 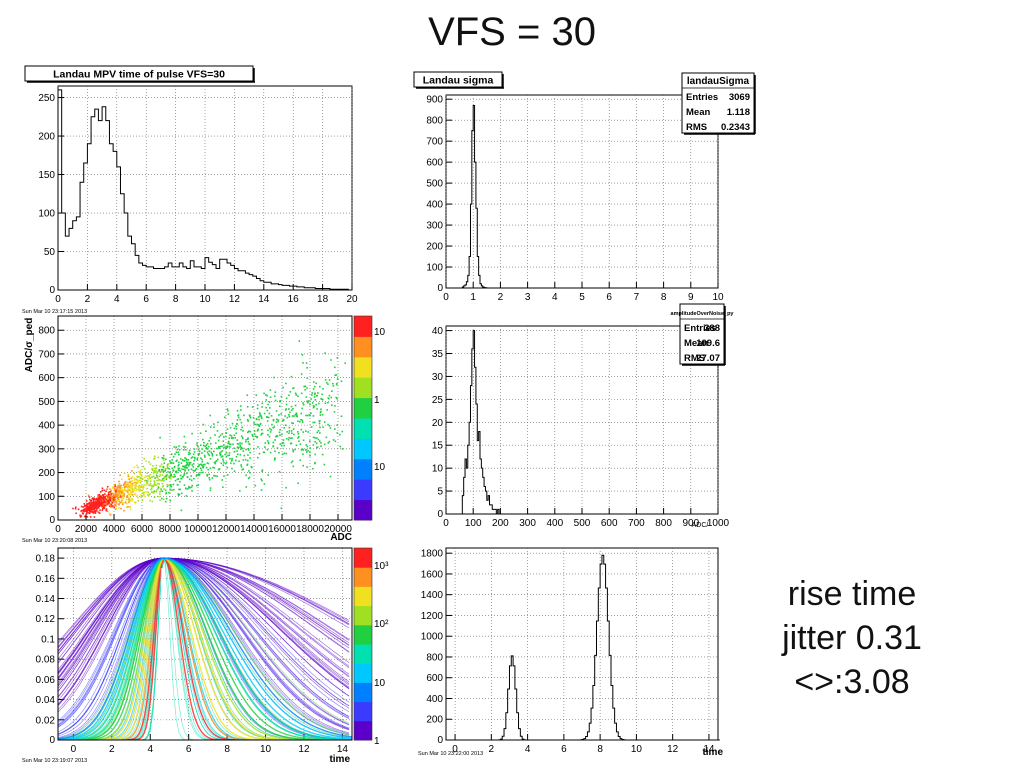 What do you see at coordinates (702, 334) in the screenshot?
I see `stats-box` at bounding box center [702, 334].